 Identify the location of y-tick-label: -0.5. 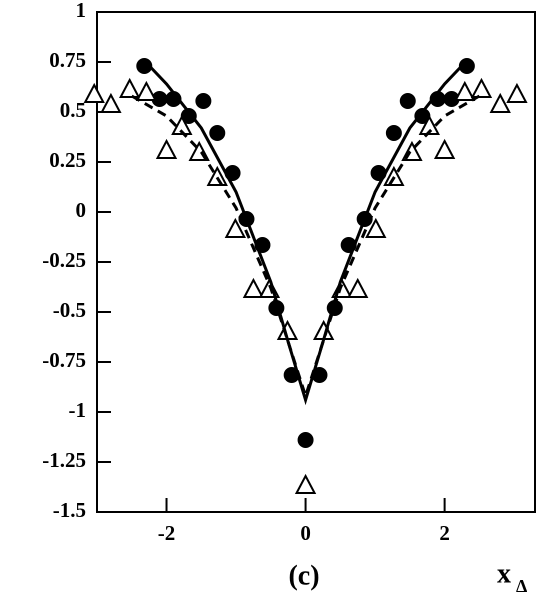
(69, 310).